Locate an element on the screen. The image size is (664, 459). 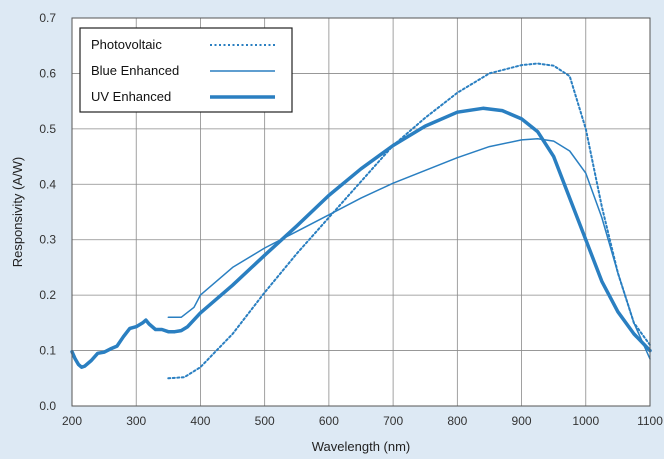
y-tick-label: 0.3 is located at coordinates (47, 240).